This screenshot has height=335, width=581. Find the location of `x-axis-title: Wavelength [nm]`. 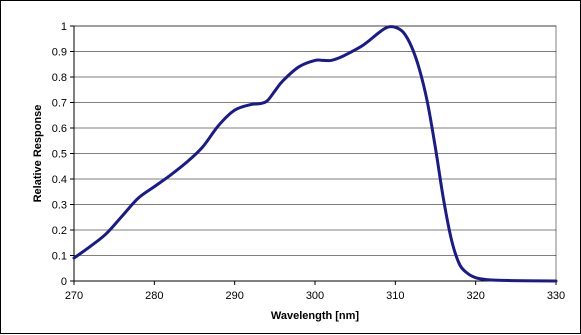

x-axis-title: Wavelength [nm] is located at coordinates (315, 316).